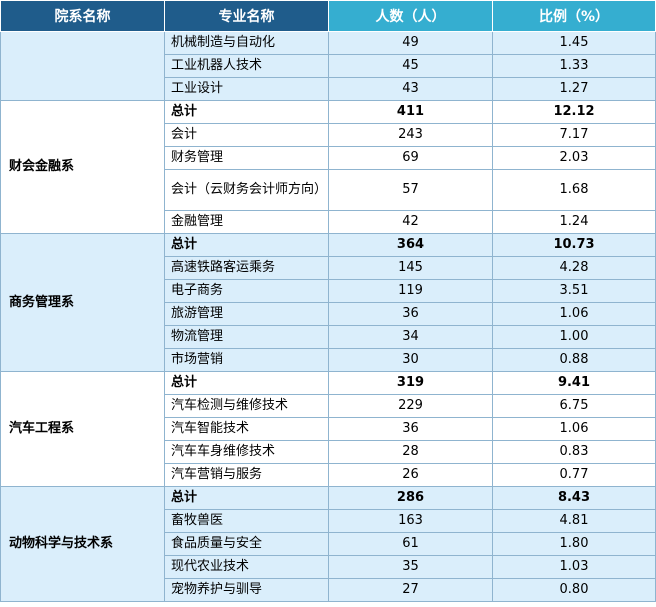 The image size is (656, 607). Describe the element at coordinates (246, 43) in the screenshot. I see `major-name-cell: 机械制造与自动化` at that location.